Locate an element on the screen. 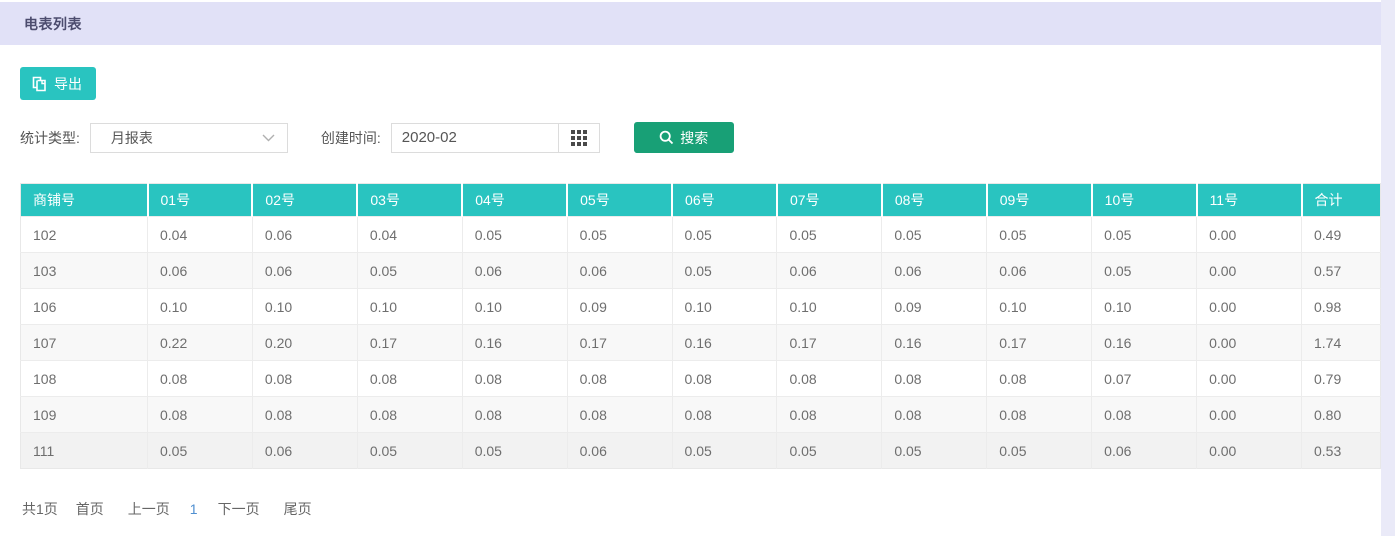 The image size is (1395, 536). column-header: 商铺号 is located at coordinates (84, 200).